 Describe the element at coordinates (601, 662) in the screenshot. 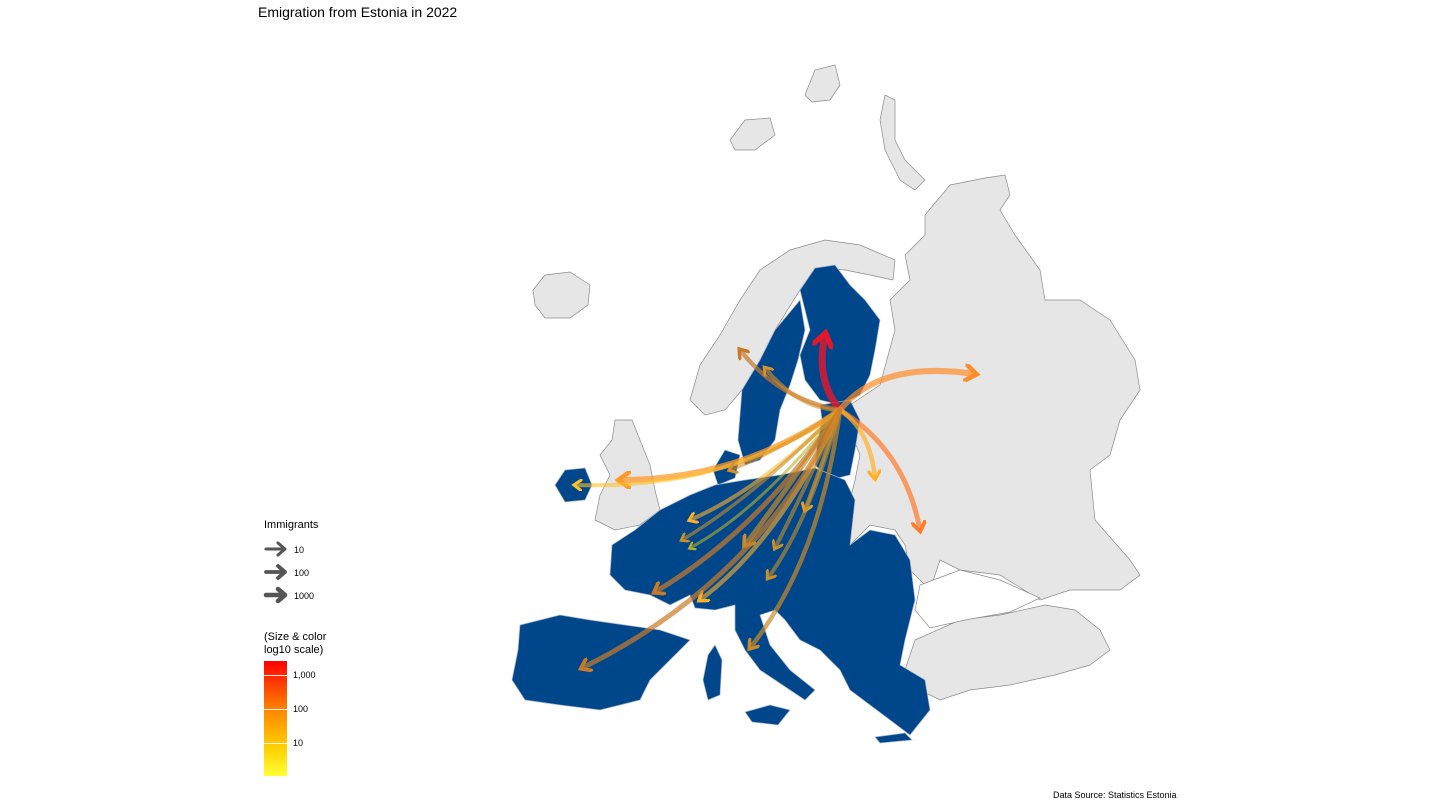

I see `iberia` at that location.